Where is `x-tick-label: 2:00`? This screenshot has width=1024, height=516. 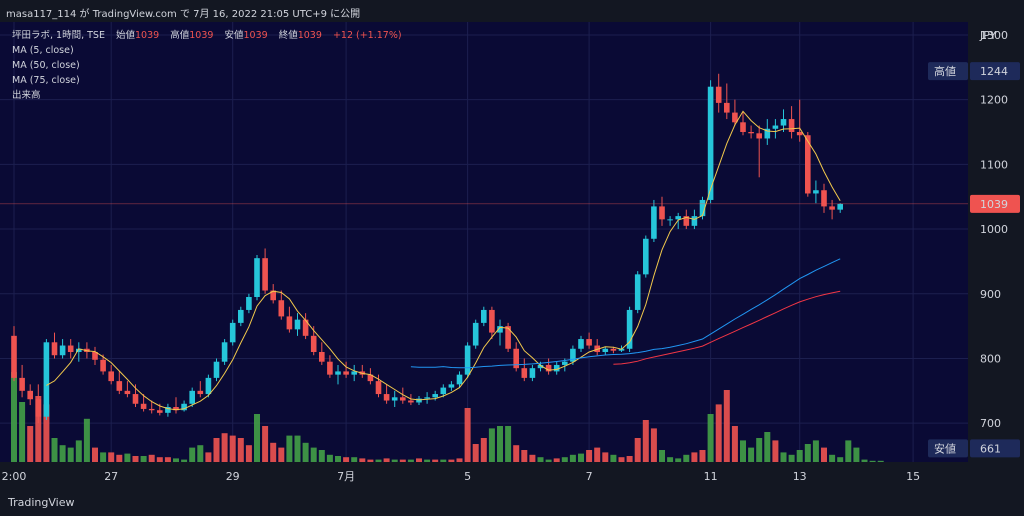 x-tick-label: 2:00 is located at coordinates (14, 476).